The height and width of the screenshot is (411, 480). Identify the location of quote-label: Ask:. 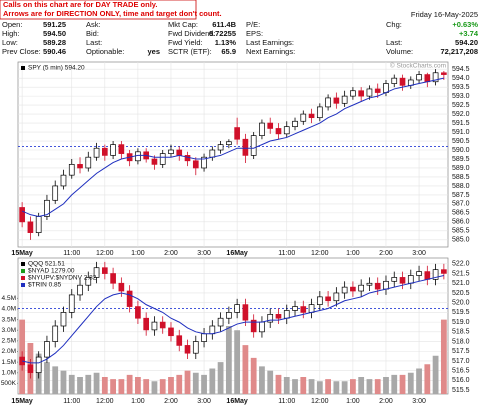
(93, 24).